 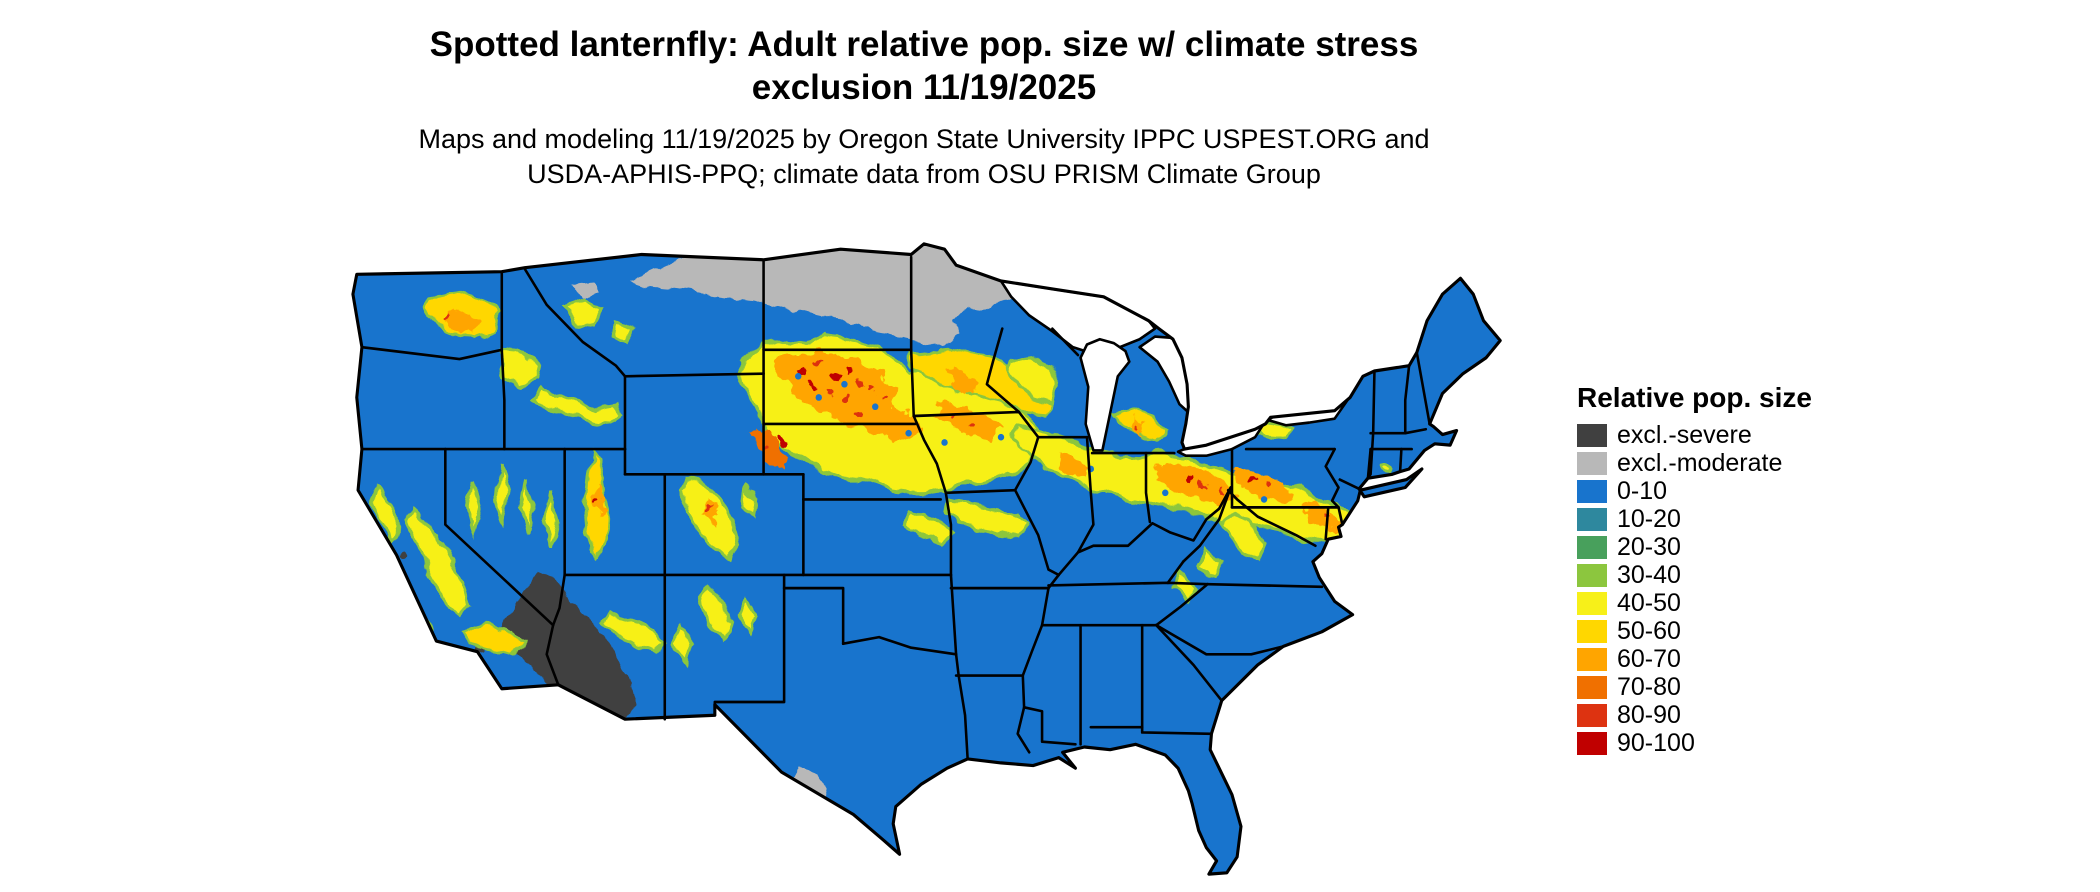 I want to click on lake-michigan, so click(x=1105, y=394).